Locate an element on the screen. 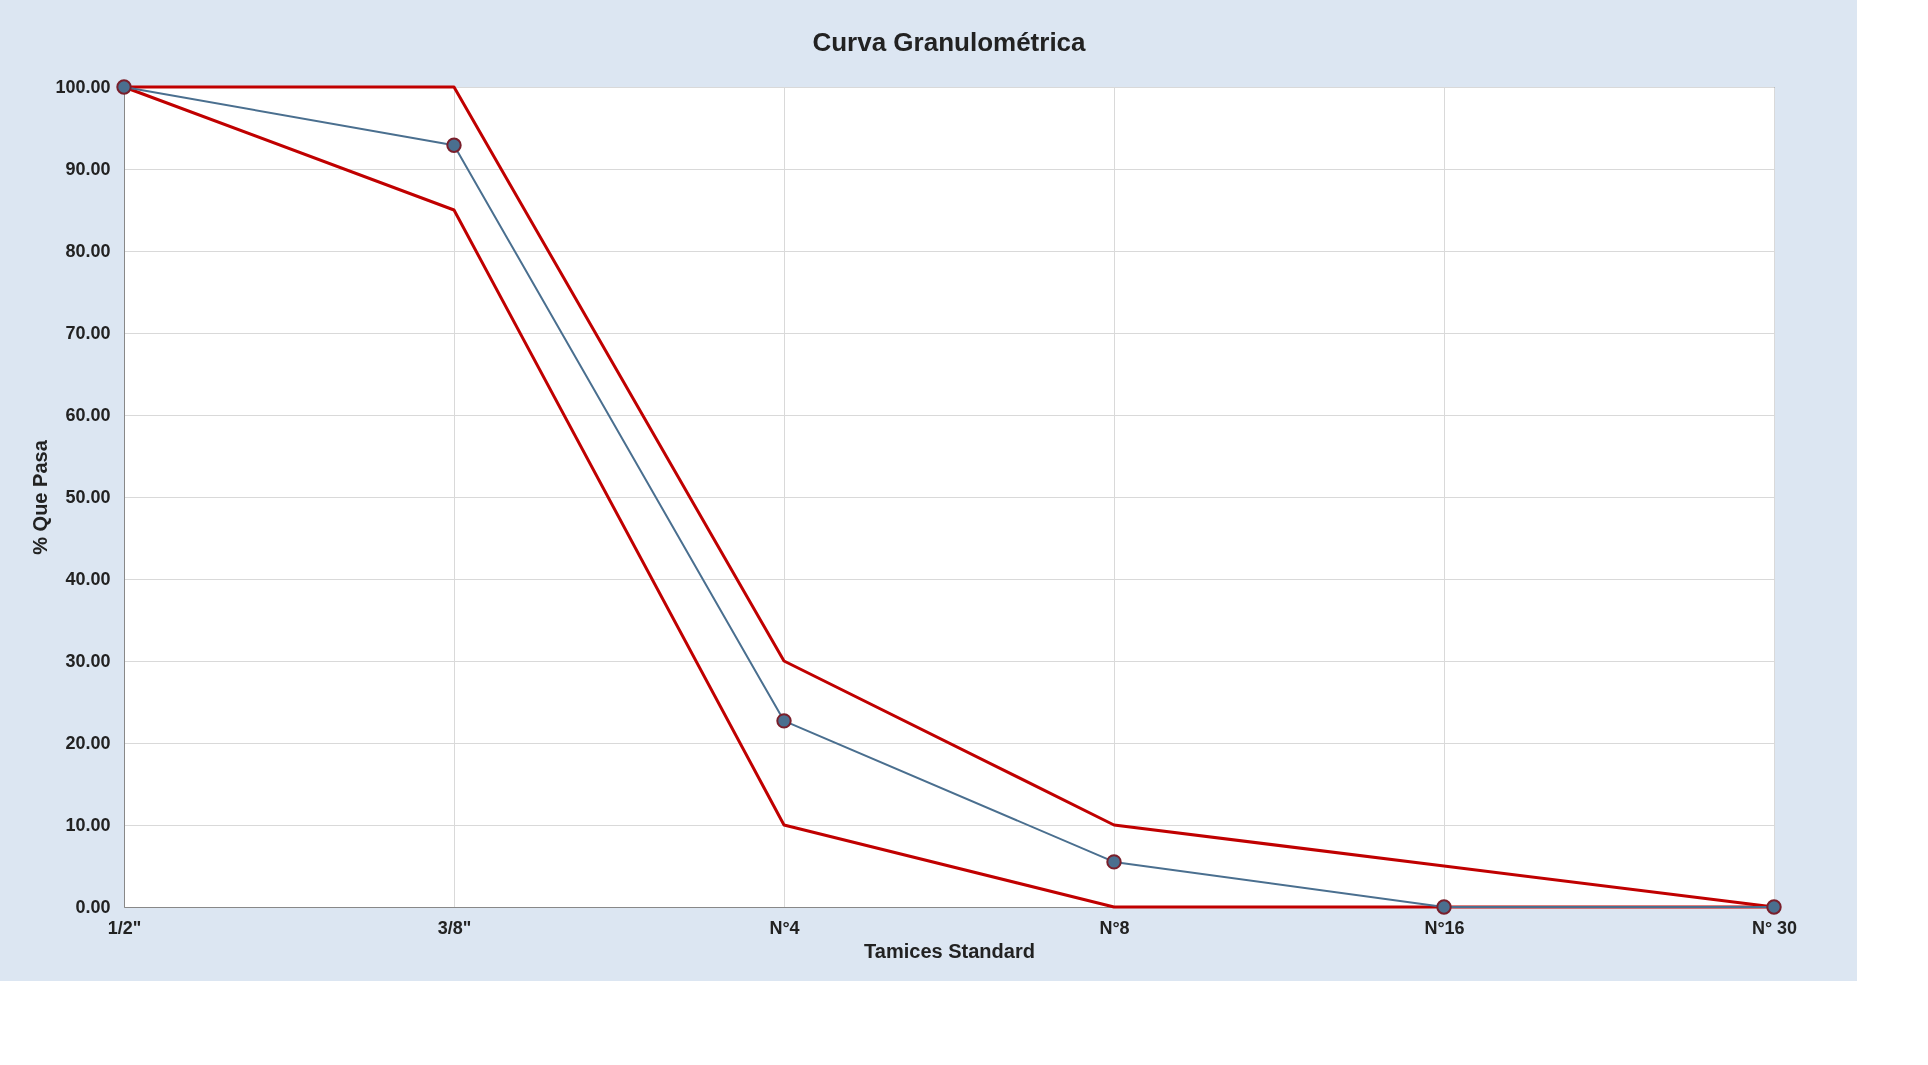 This screenshot has width=1928, height=1065. x-tick-label: N°4 is located at coordinates (784, 927).